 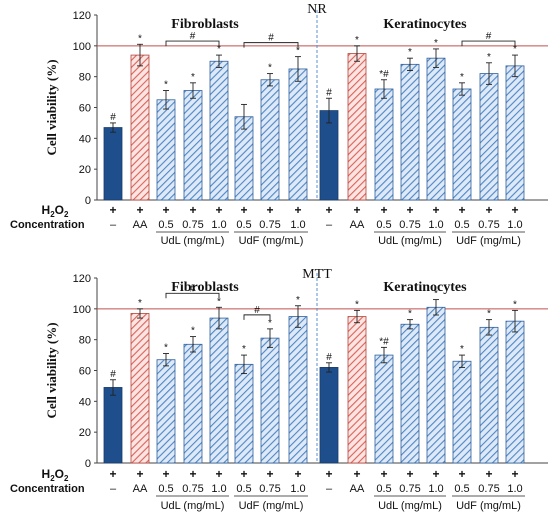 What do you see at coordinates (425, 24) in the screenshot?
I see `group-title: Keratinocytes` at bounding box center [425, 24].